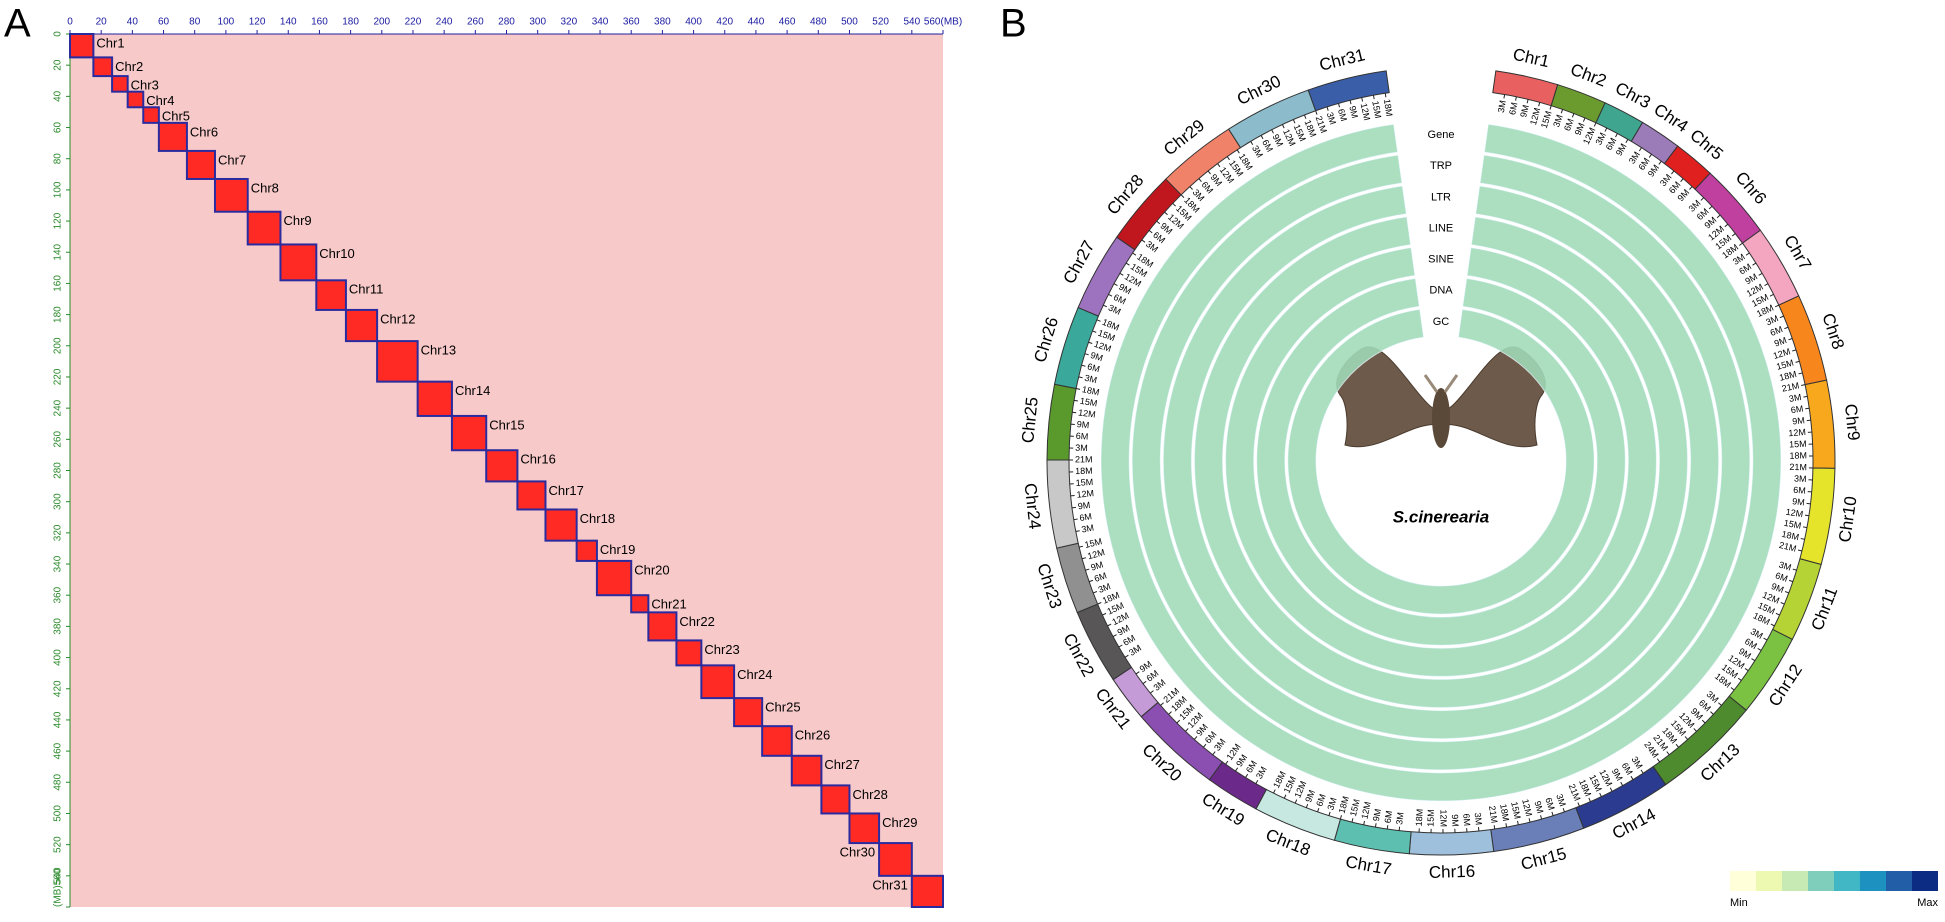 The image size is (1945, 922). What do you see at coordinates (226, 22) in the screenshot?
I see `x-tick-label: 100` at bounding box center [226, 22].